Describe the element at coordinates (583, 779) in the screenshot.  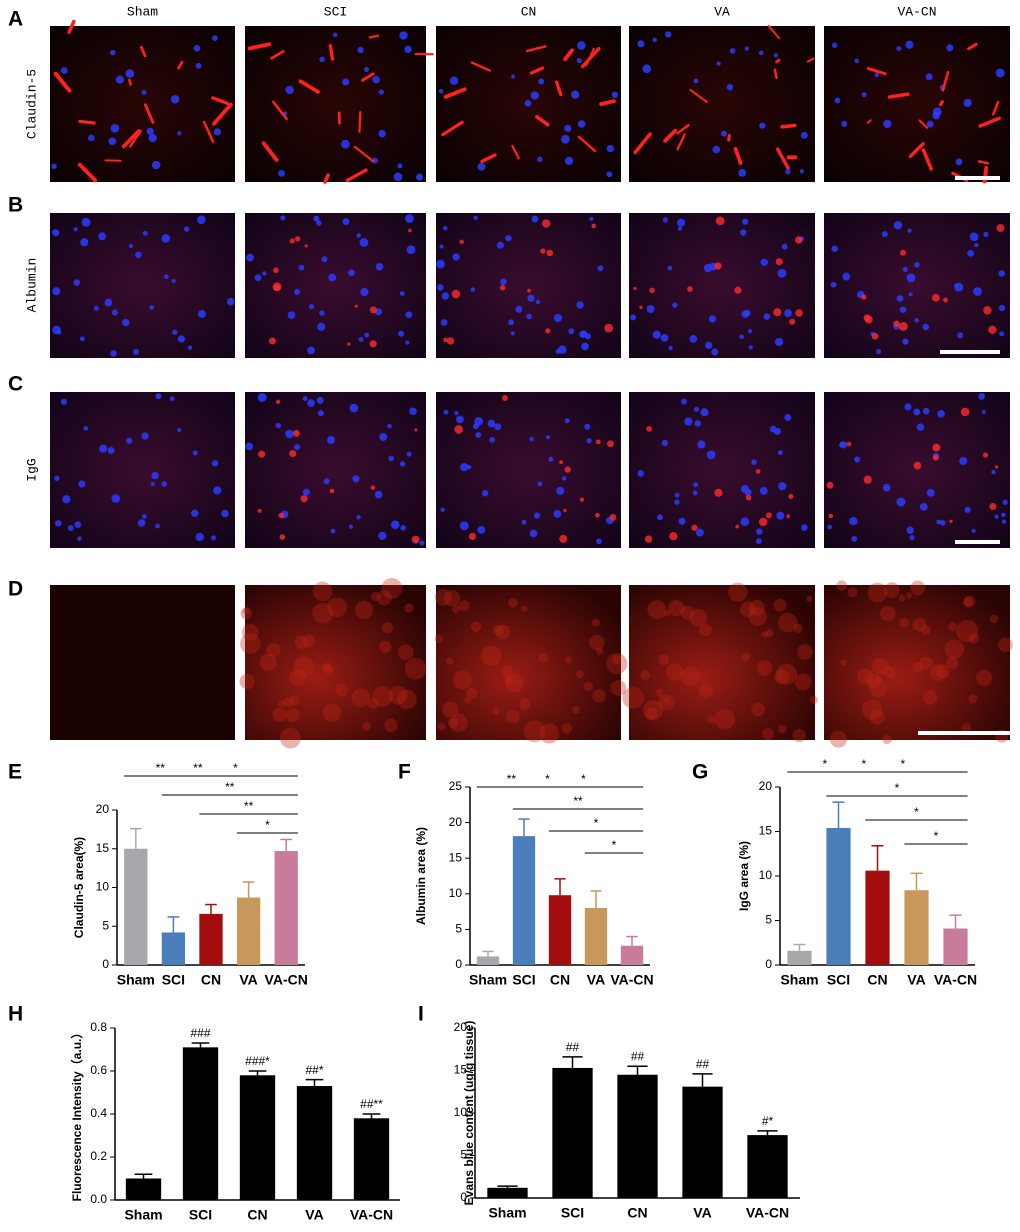
I see `significance-label: *` at that location.